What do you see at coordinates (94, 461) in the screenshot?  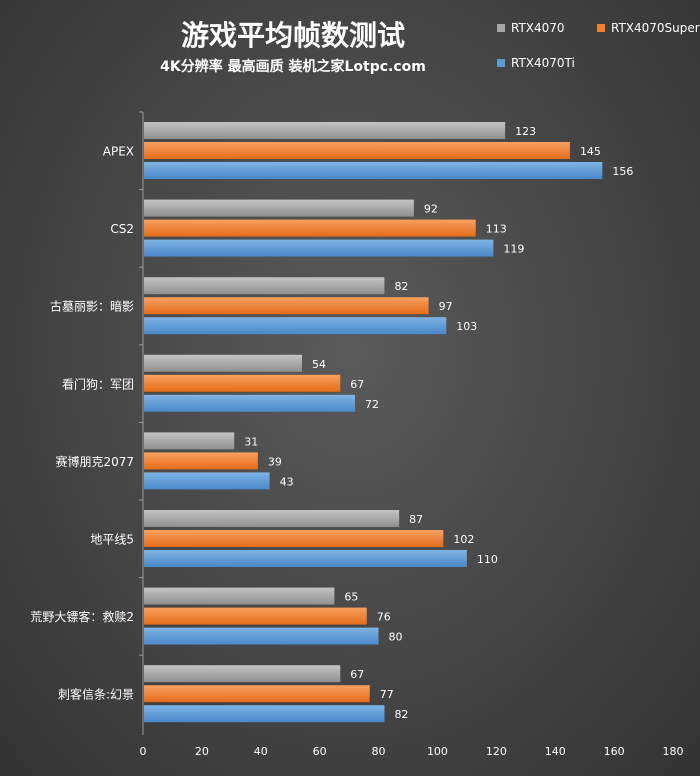 I see `category-label: 赛博朋克2077` at bounding box center [94, 461].